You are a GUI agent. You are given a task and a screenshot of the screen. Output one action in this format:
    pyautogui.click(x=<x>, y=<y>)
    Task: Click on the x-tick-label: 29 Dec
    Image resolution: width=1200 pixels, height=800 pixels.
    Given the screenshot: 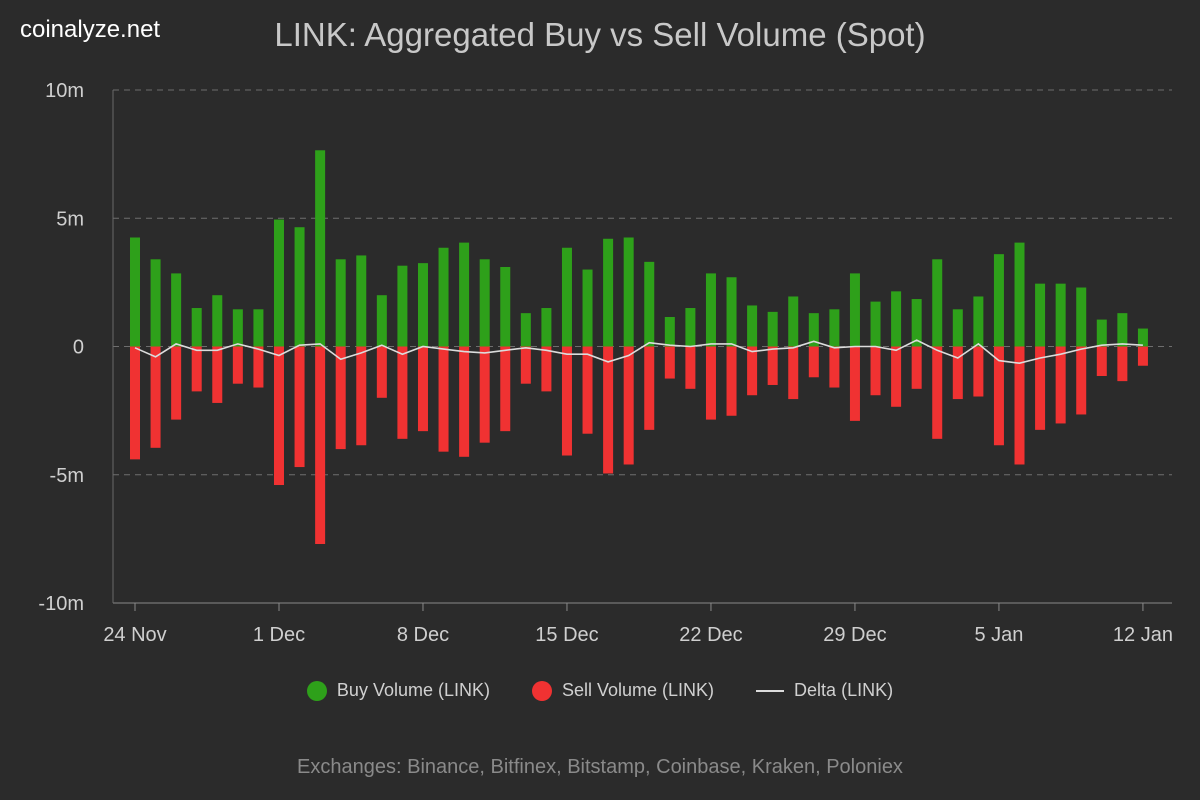 What is the action you would take?
    pyautogui.click(x=854, y=635)
    